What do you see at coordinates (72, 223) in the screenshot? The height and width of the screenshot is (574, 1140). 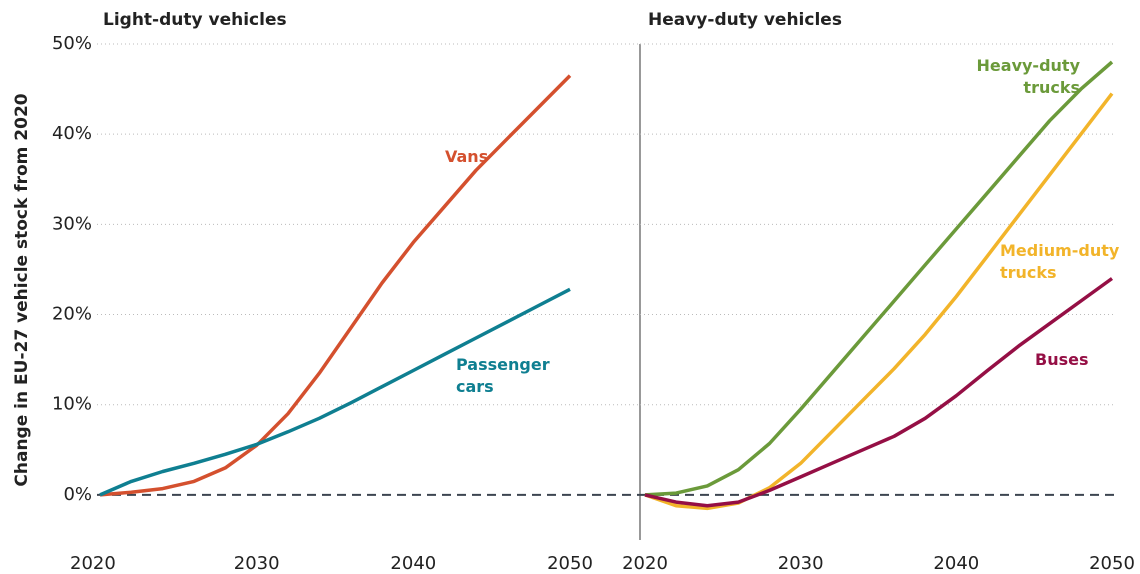 I see `y-tick-label: 30%` at bounding box center [72, 223].